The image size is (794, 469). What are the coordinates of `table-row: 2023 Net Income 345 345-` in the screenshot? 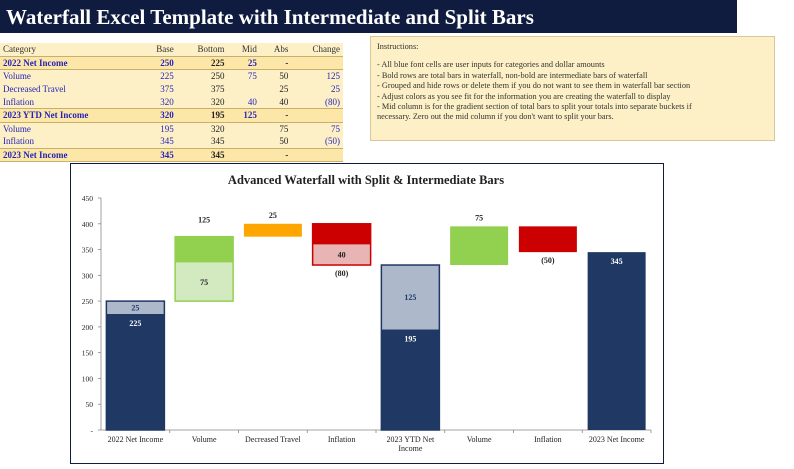 It's located at (171, 155).